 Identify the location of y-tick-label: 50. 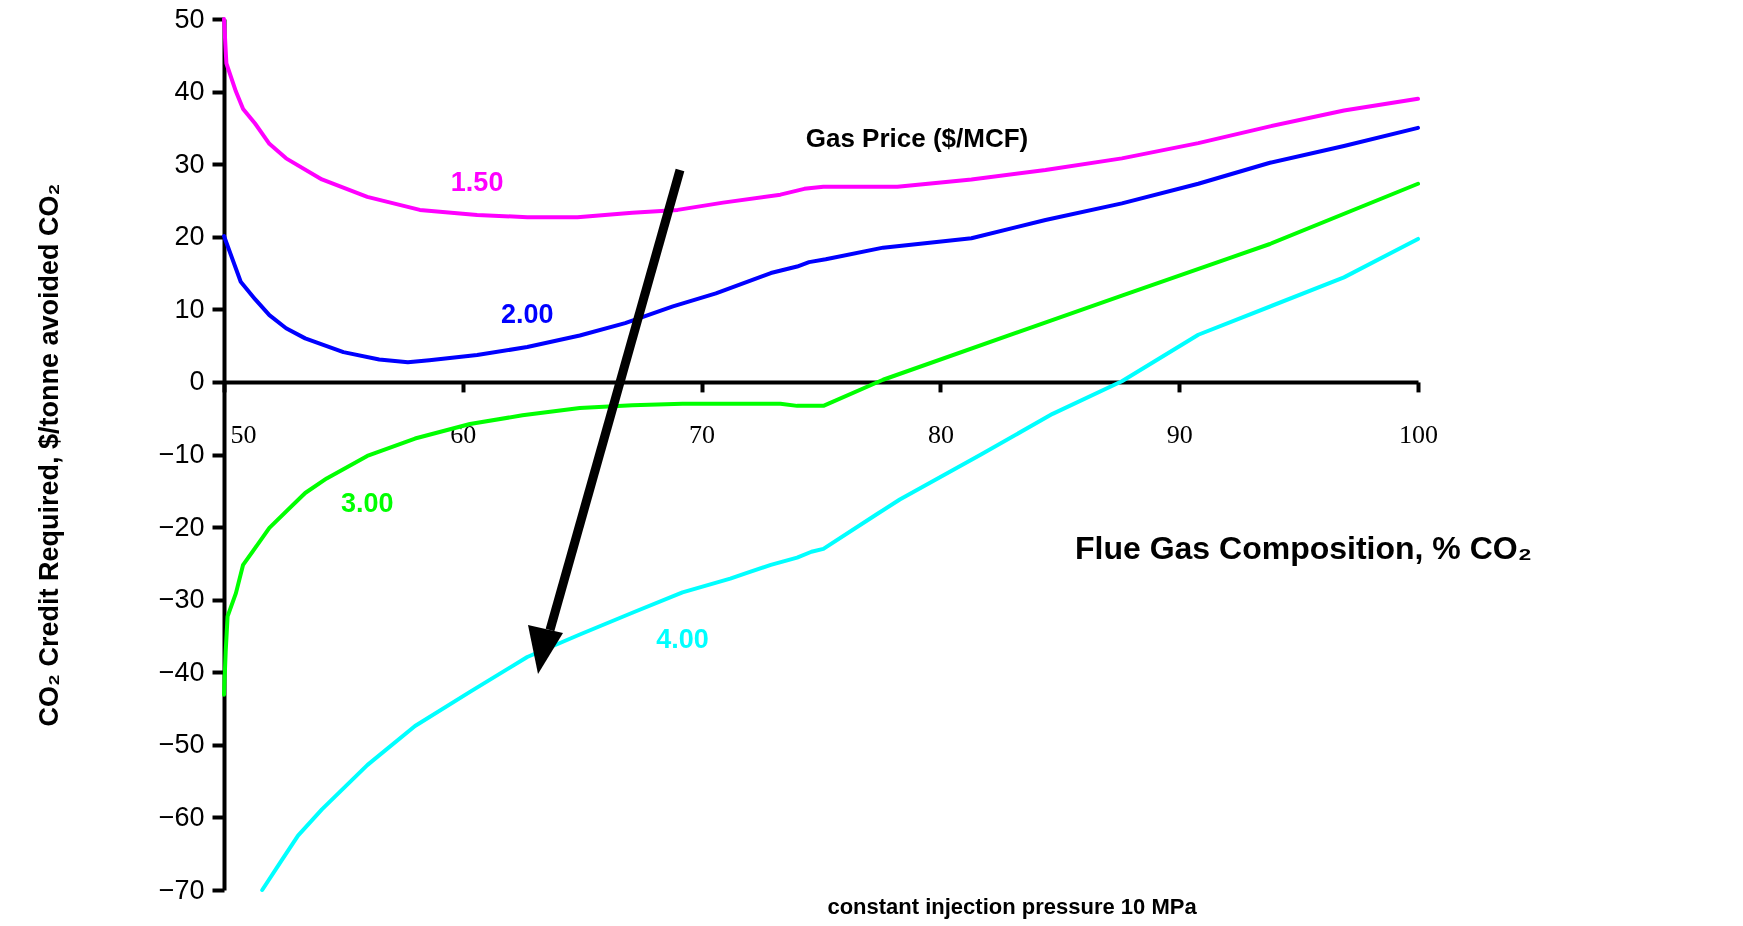
(189, 18).